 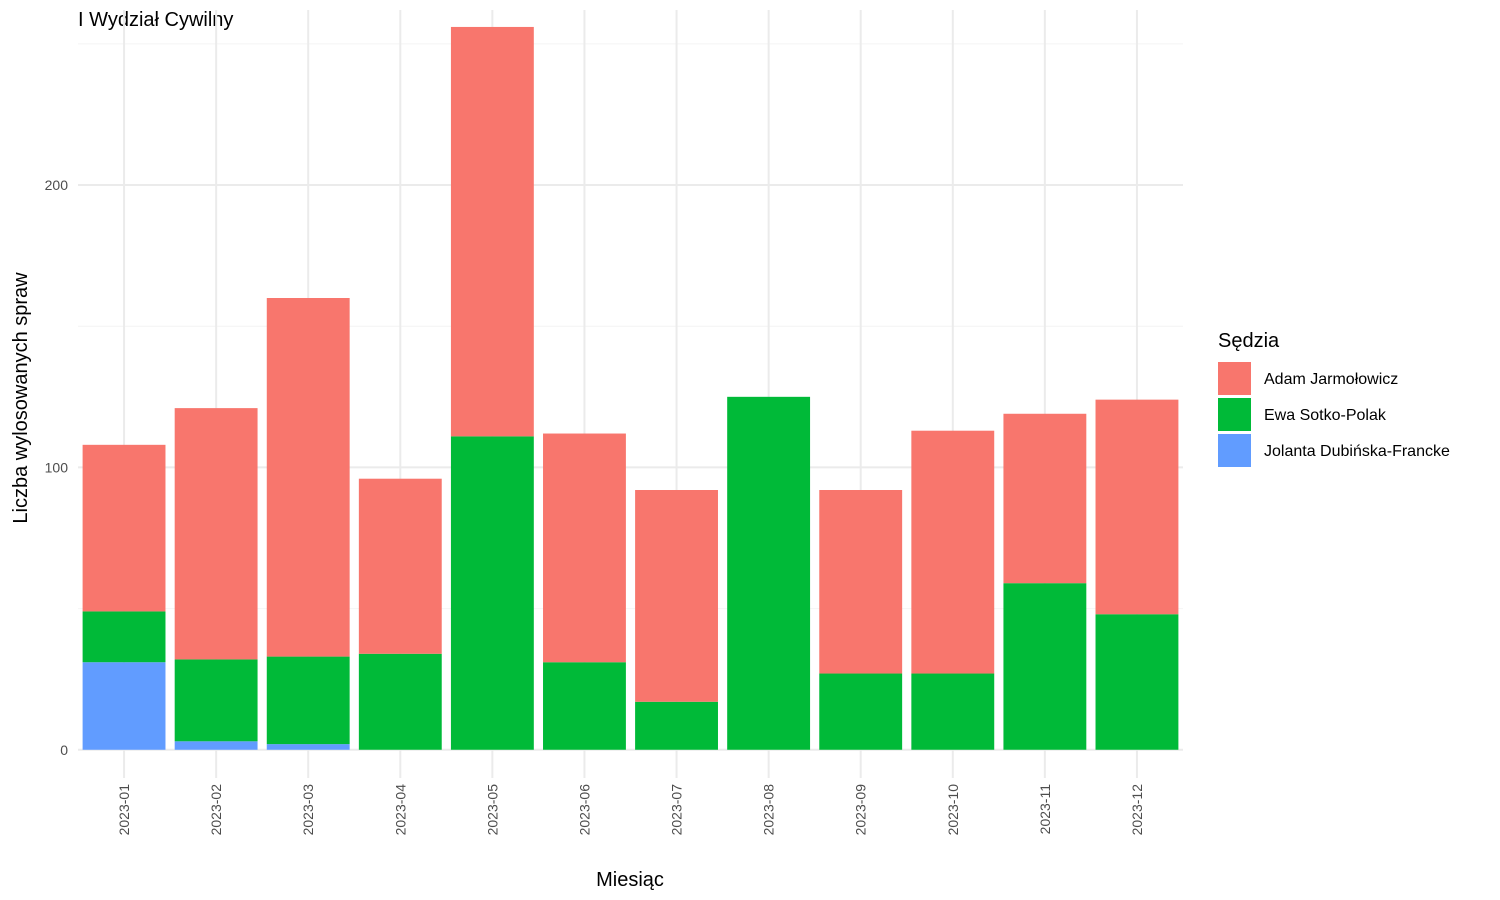 I want to click on y-tick-label: 100, so click(x=57, y=467).